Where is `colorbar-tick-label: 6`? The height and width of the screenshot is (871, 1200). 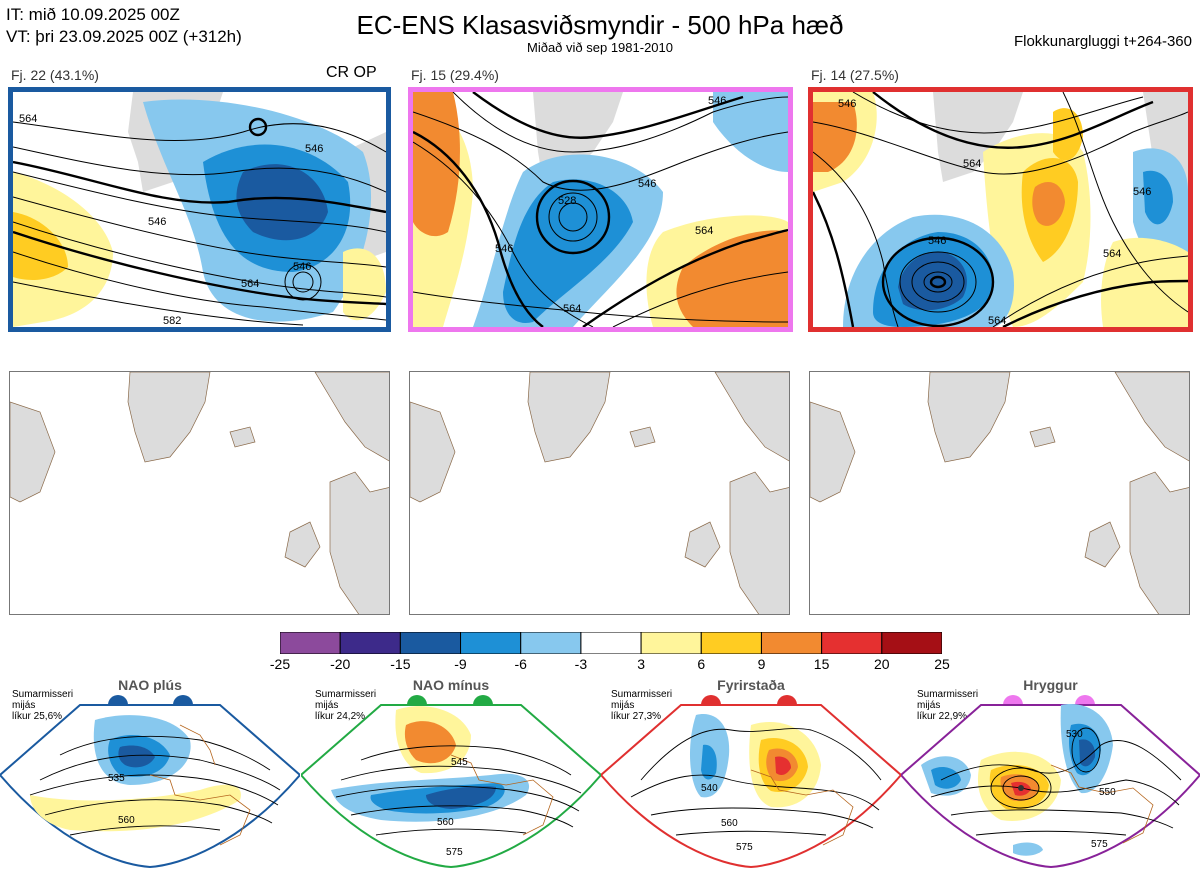
colorbar-tick-label: 6 is located at coordinates (701, 664).